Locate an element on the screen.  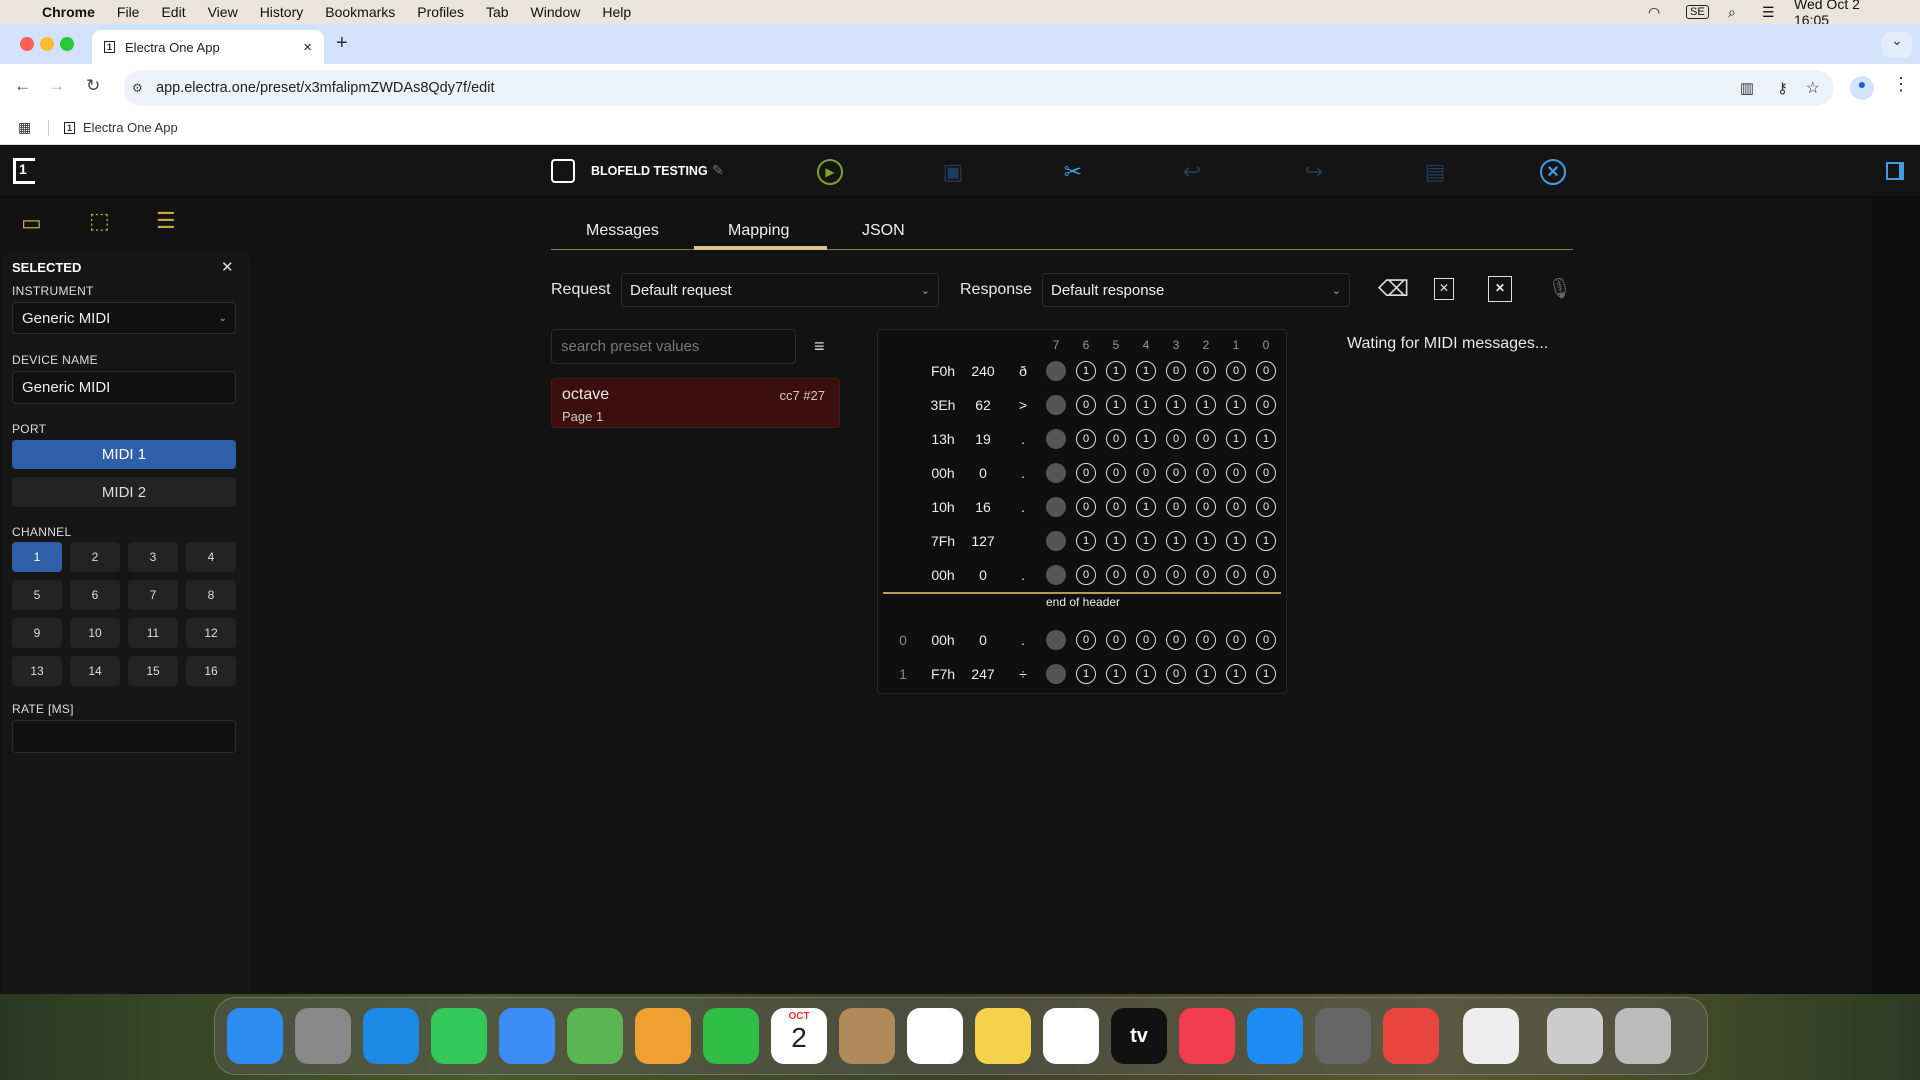
redo-icon: ↪ is located at coordinates (1314, 171).